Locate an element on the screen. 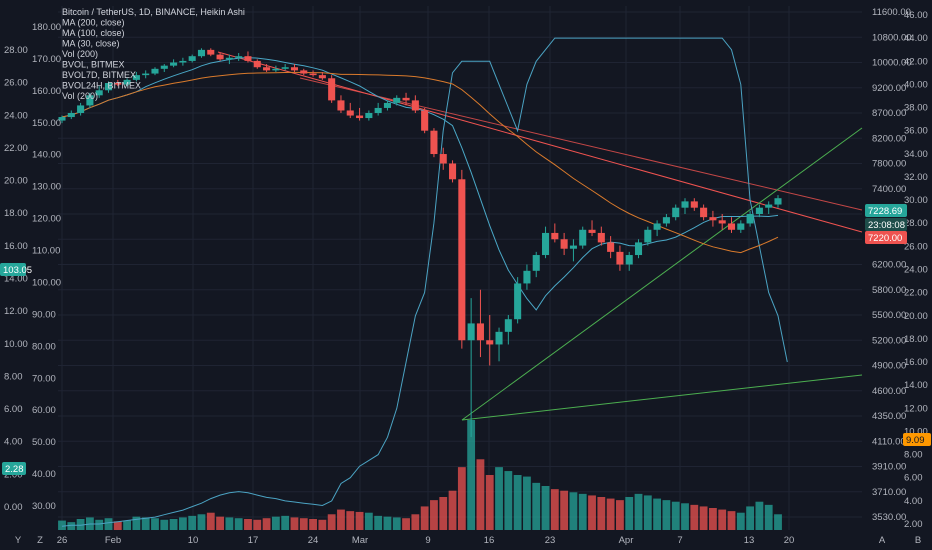  time-axis-tick-label: 20 is located at coordinates (789, 540).